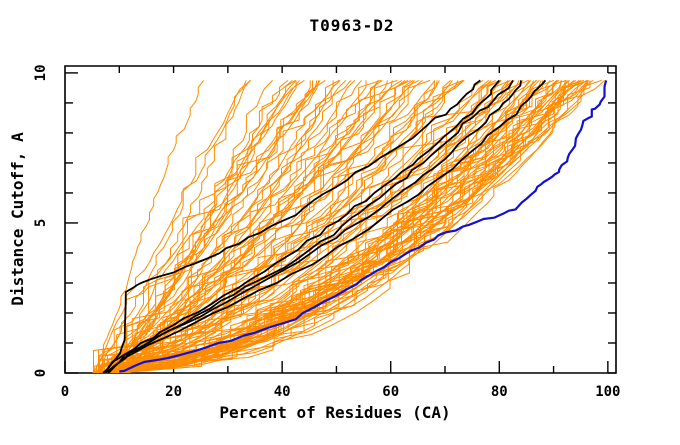 The height and width of the screenshot is (445, 680). I want to click on y-tick-label: 10, so click(41, 72).